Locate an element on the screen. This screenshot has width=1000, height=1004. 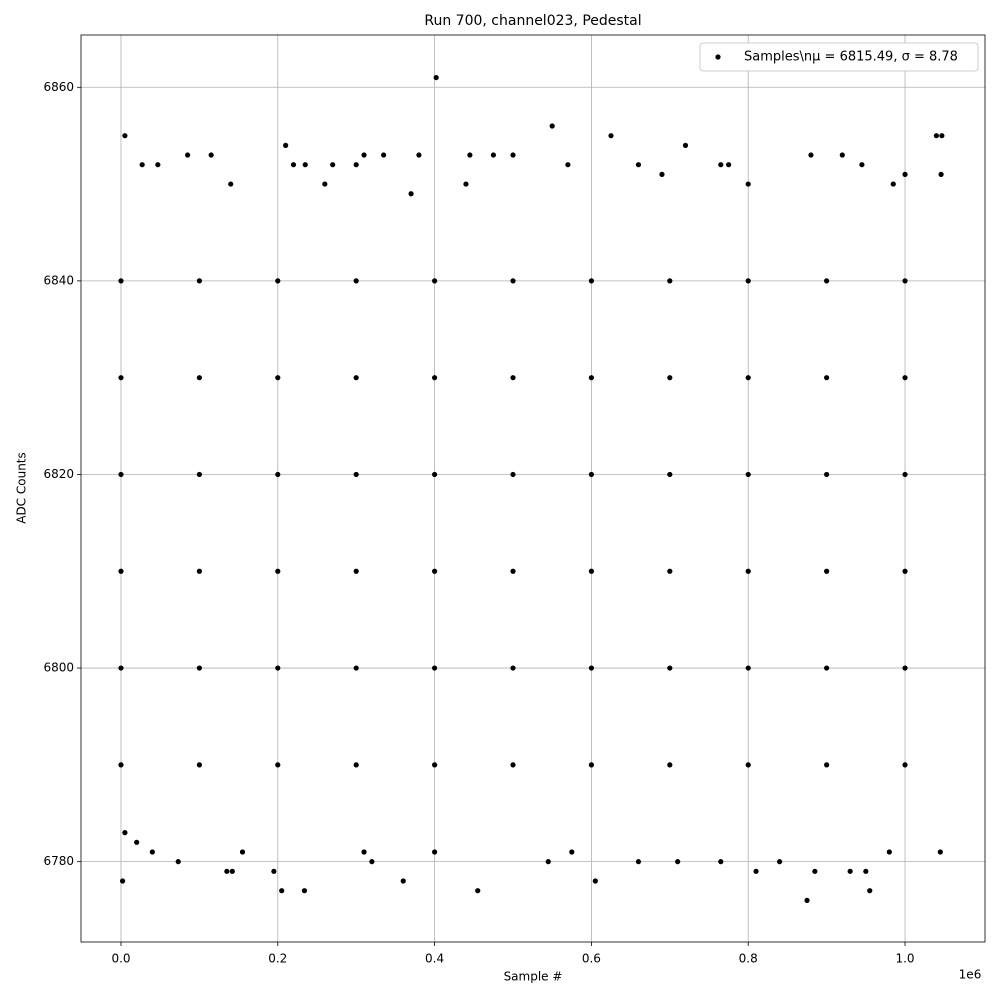
x-tick-label: 1.0 is located at coordinates (904, 959).